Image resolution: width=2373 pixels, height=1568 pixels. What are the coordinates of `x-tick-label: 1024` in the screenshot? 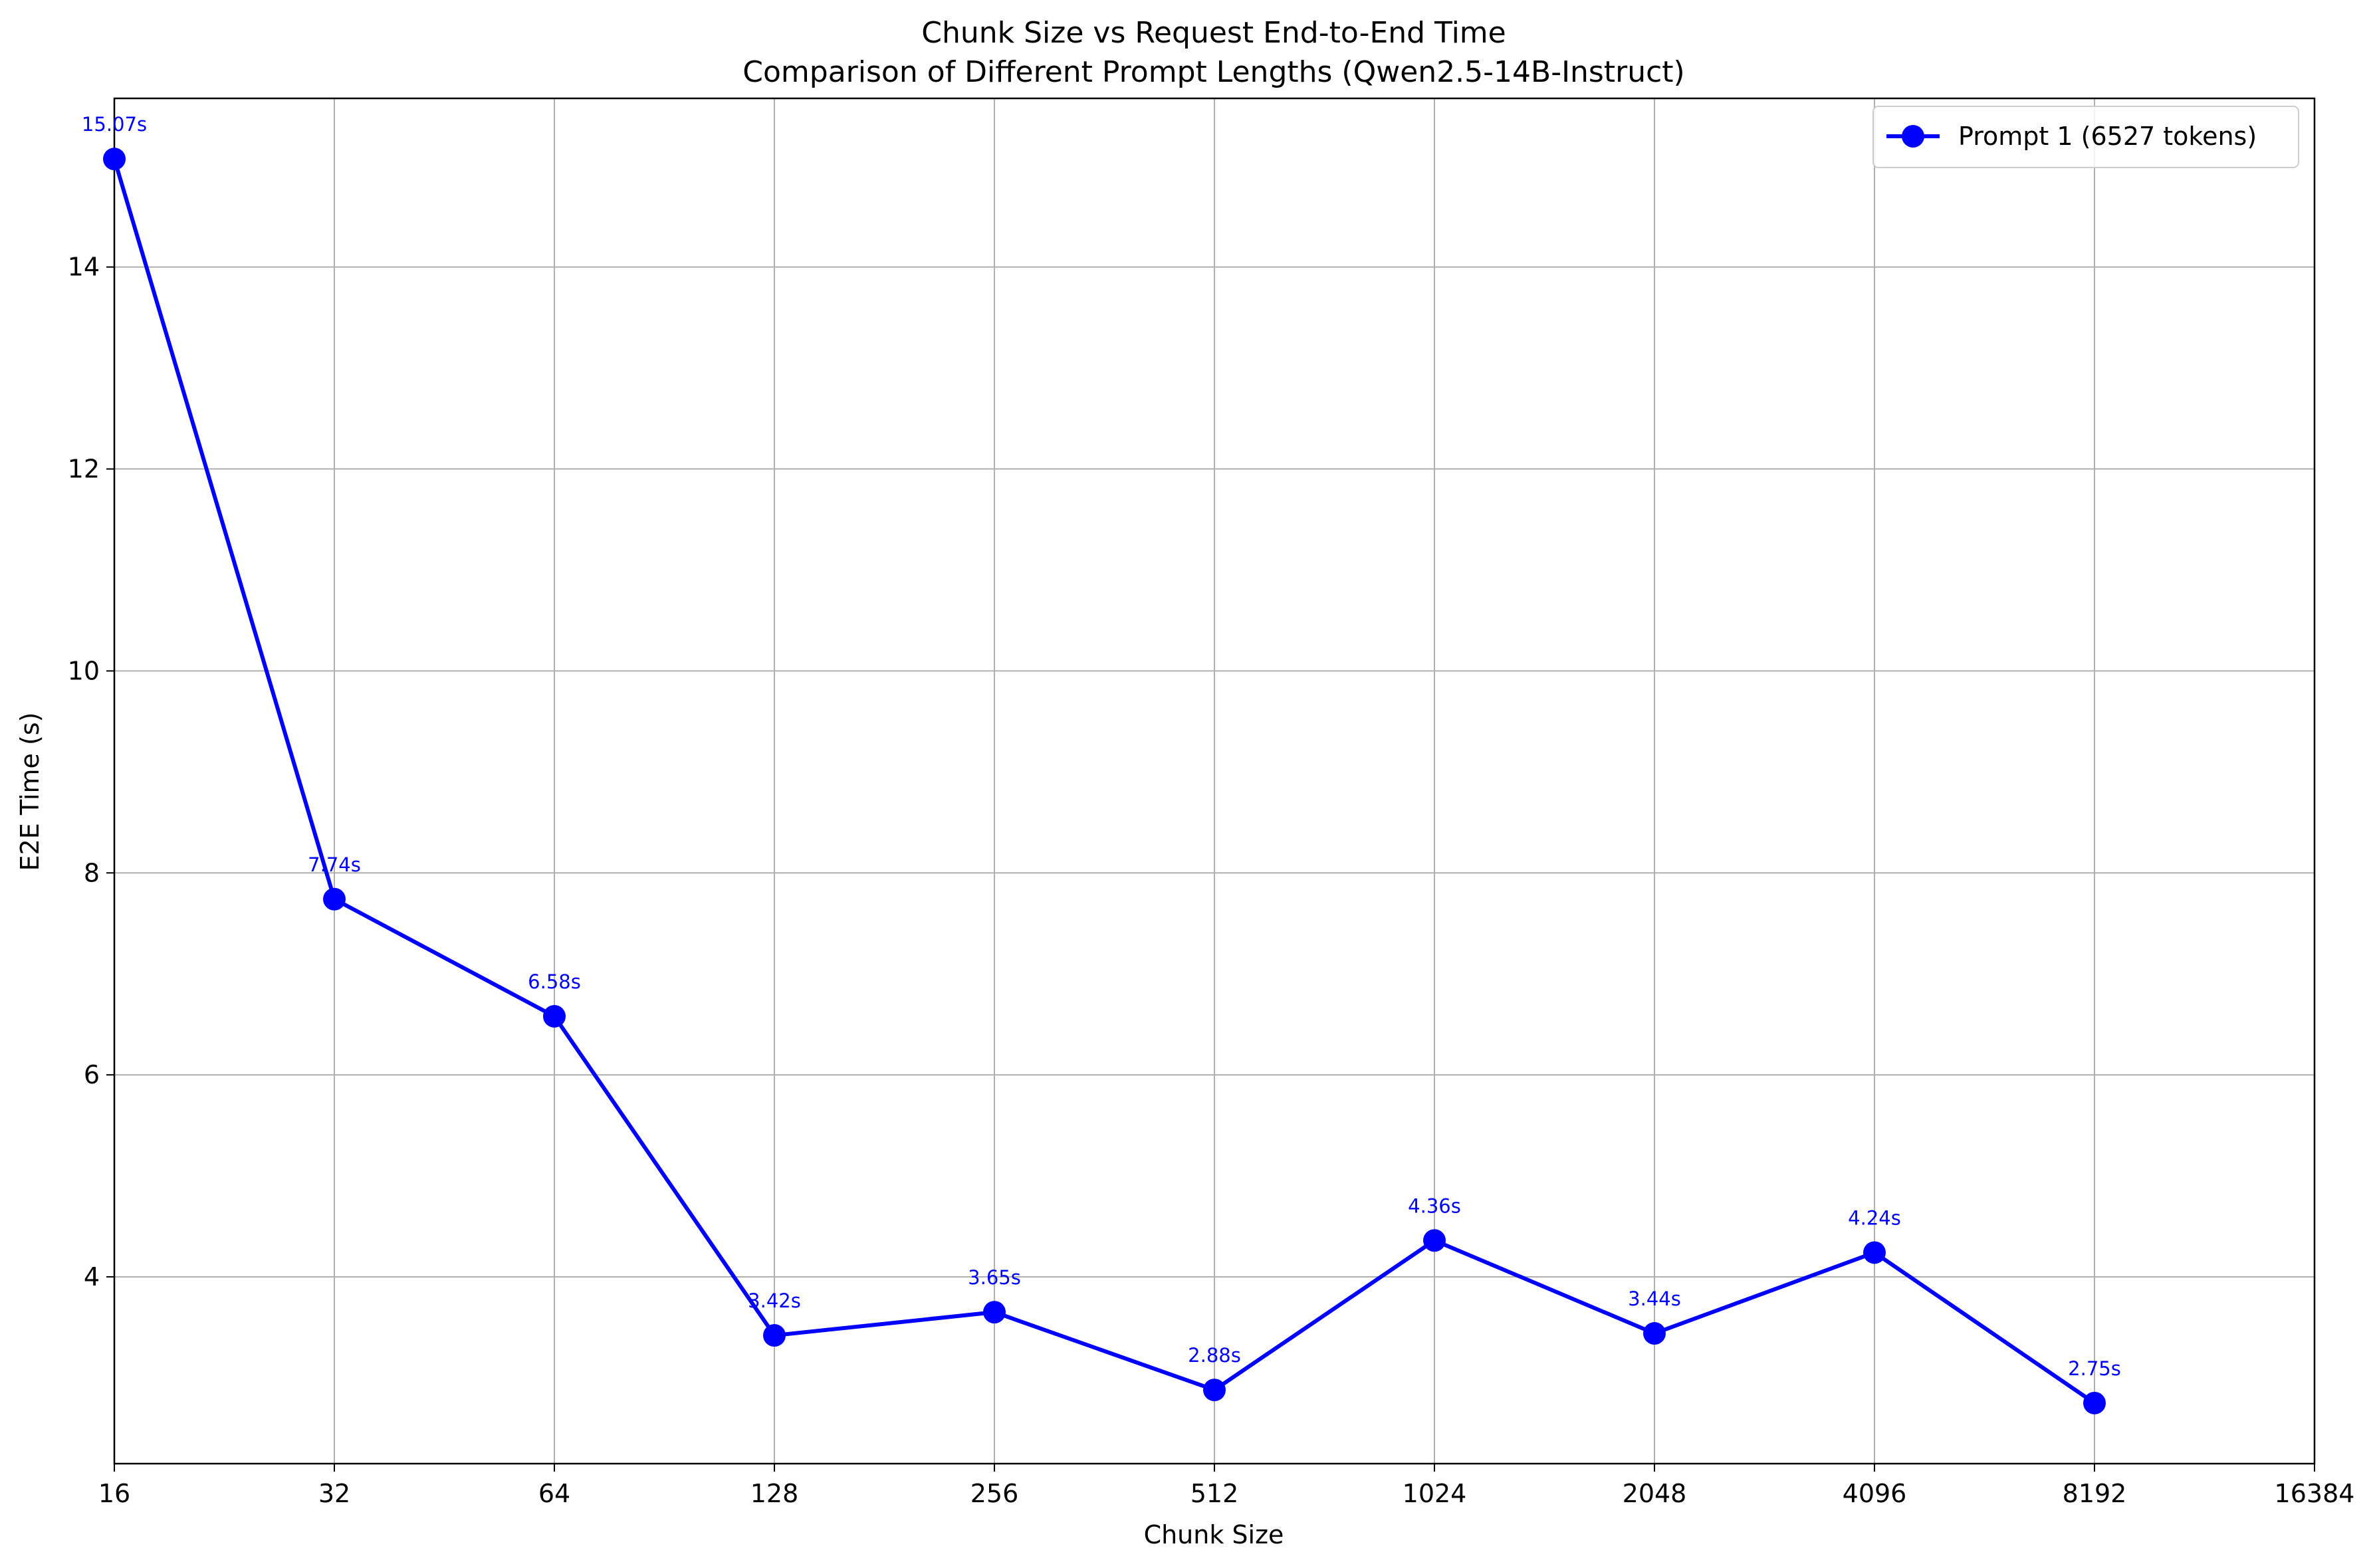 It's located at (1435, 1493).